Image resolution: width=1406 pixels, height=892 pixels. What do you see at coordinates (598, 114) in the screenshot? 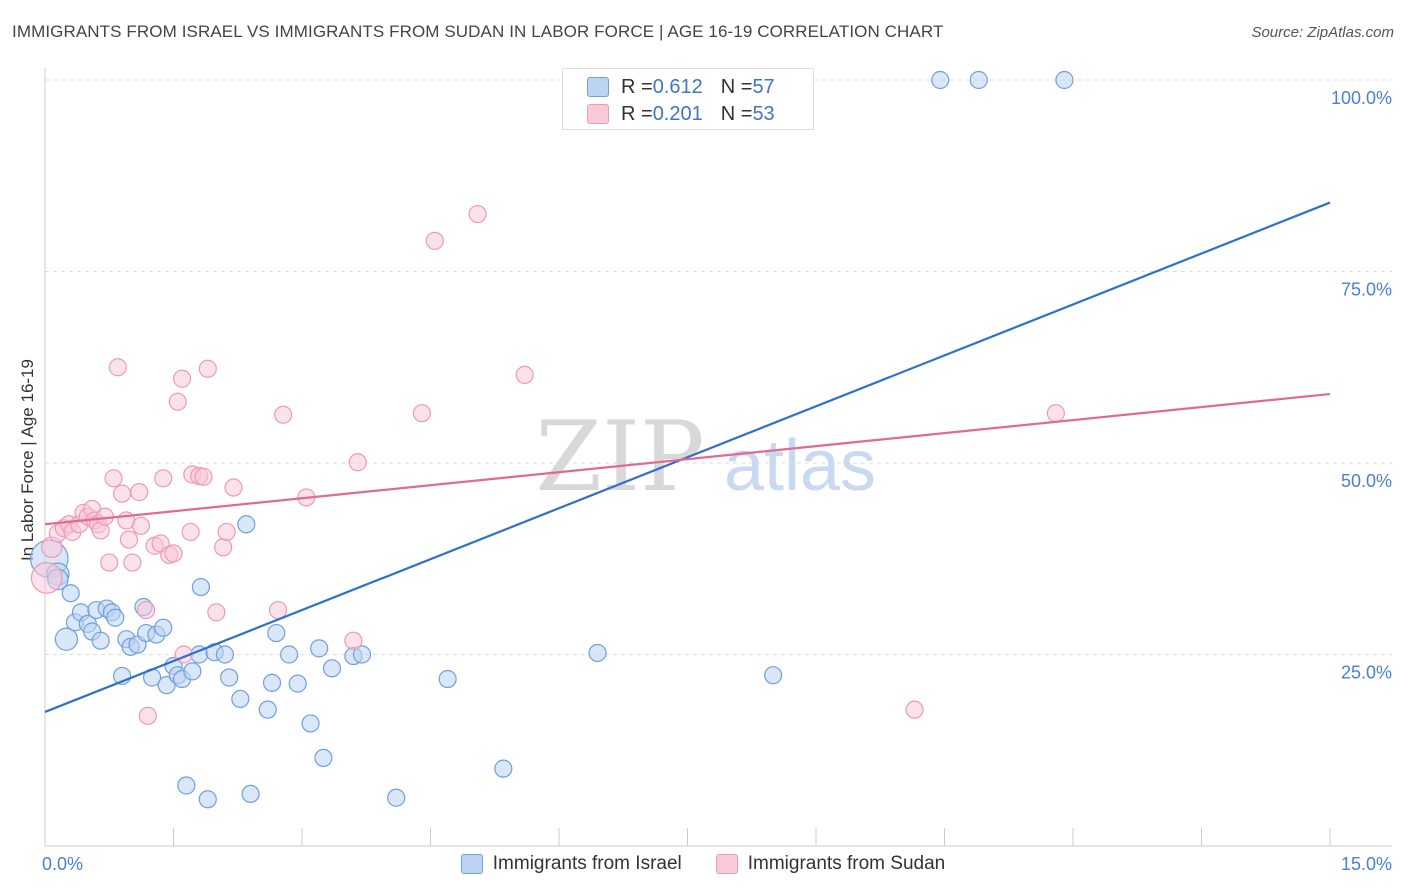
I see `sudan-swatch-icon` at bounding box center [598, 114].